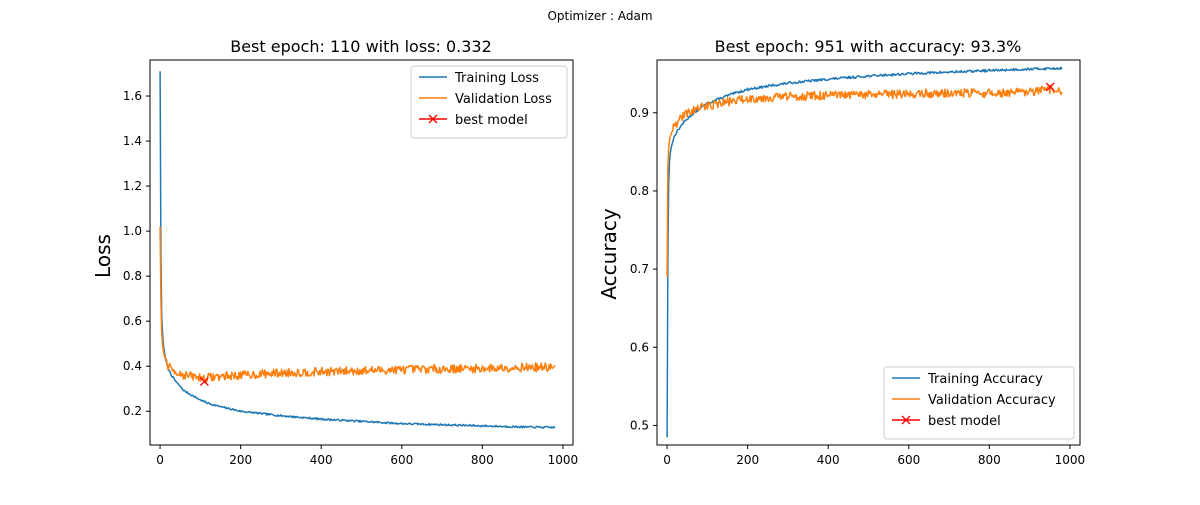 This screenshot has width=1200, height=505. I want to click on figure-title: Optimizer : Adam, so click(599, 16).